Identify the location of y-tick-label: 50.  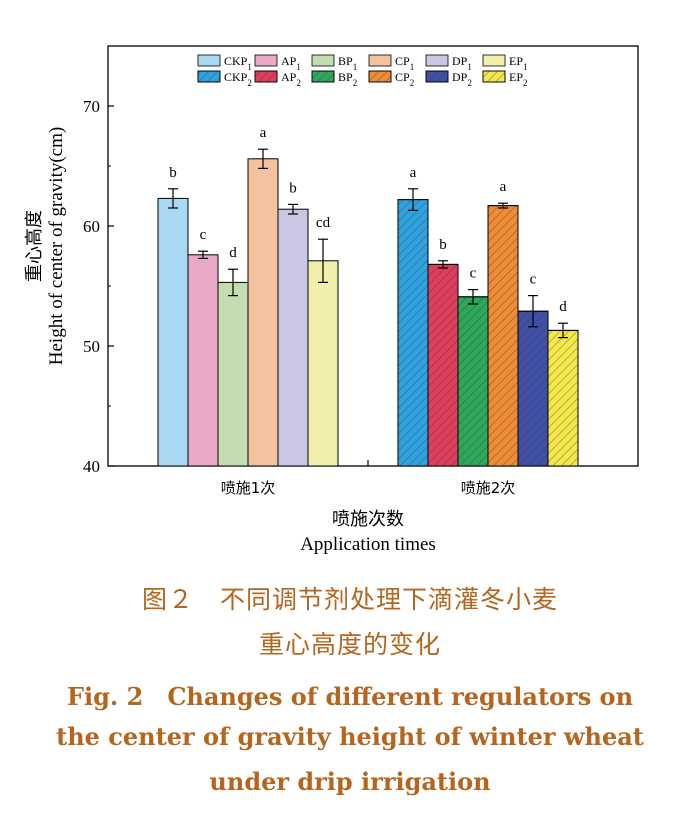
(91, 346).